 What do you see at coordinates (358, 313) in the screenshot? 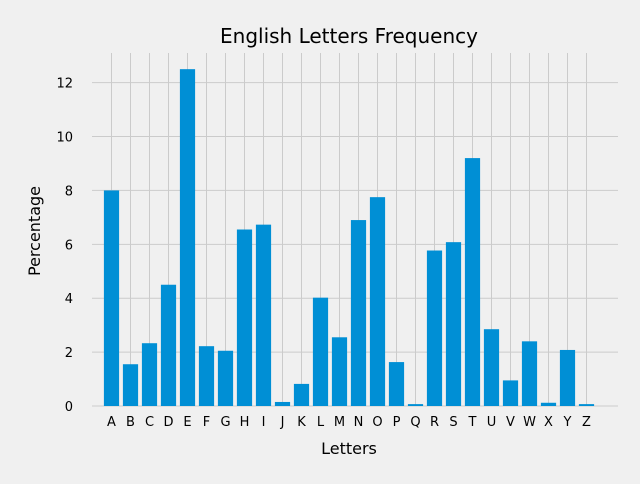
I see `bar-n` at bounding box center [358, 313].